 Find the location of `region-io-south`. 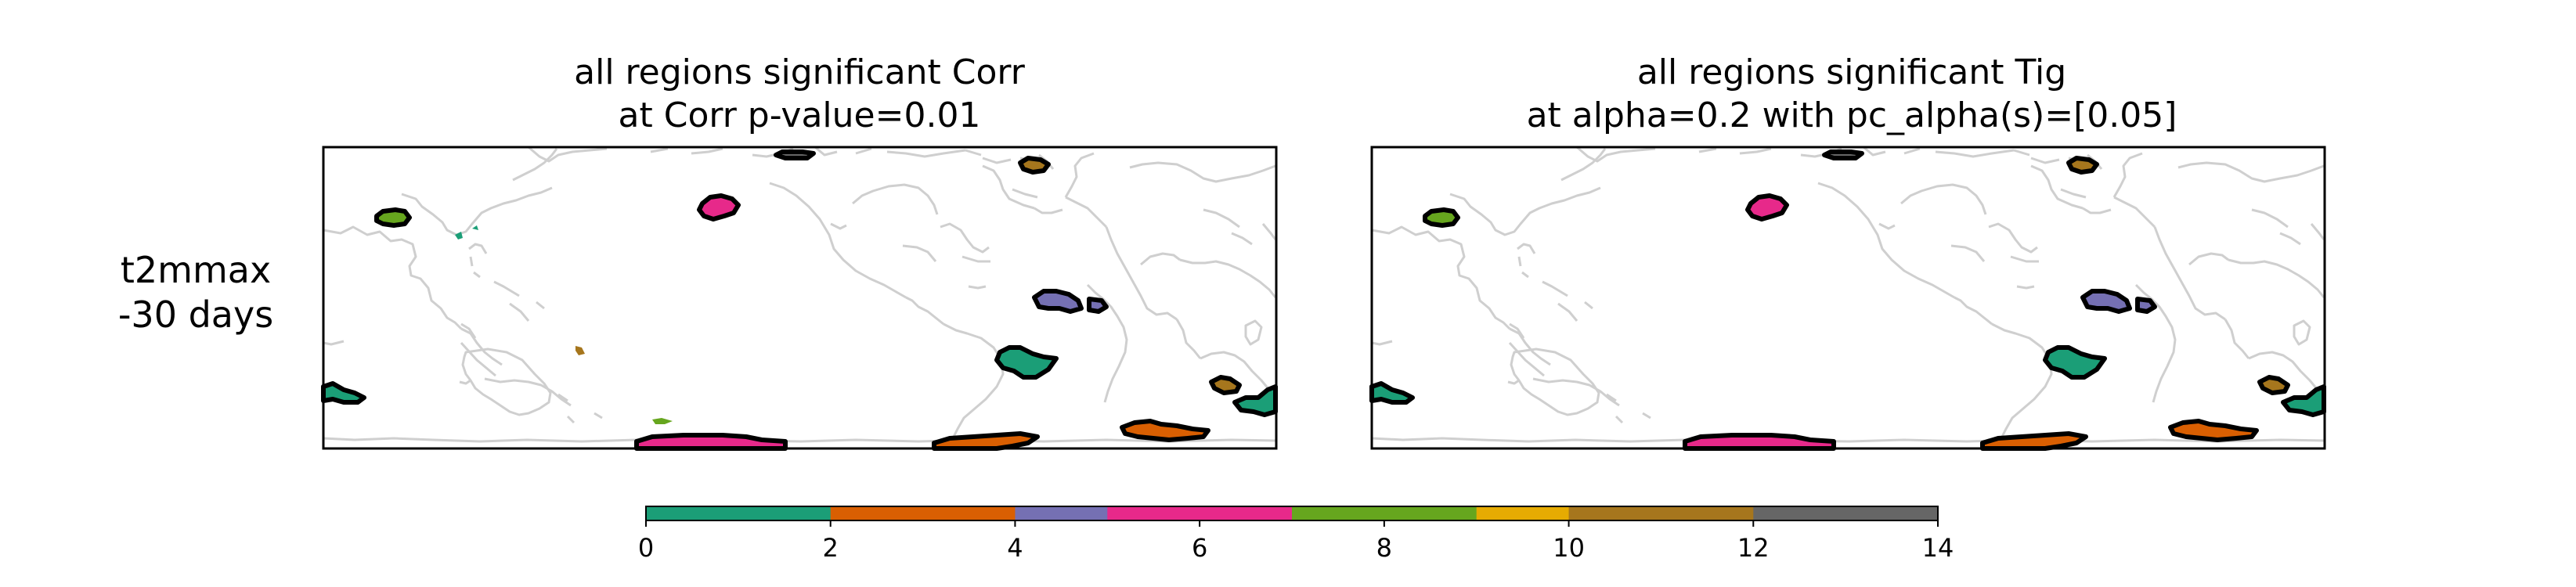

region-io-south is located at coordinates (344, 393).